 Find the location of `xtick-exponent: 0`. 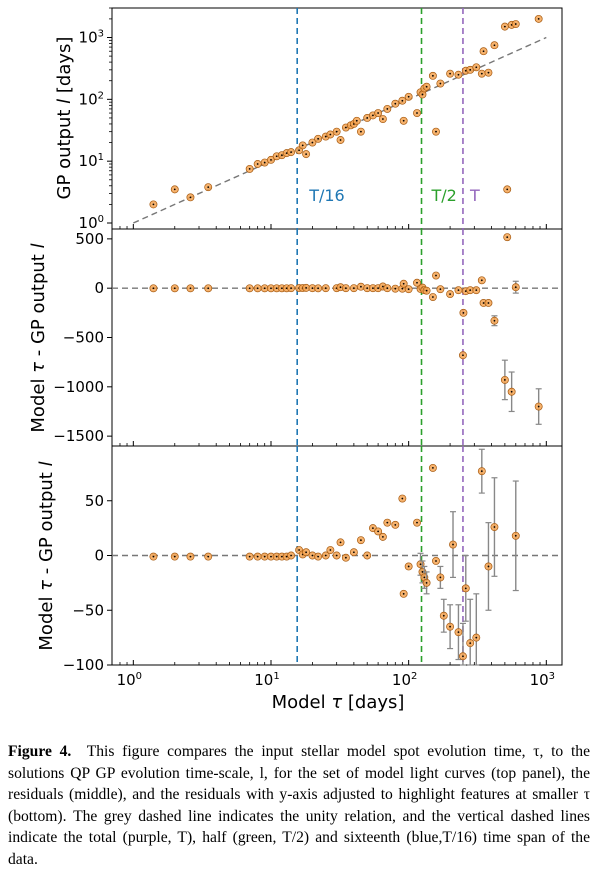

xtick-exponent: 0 is located at coordinates (139, 676).